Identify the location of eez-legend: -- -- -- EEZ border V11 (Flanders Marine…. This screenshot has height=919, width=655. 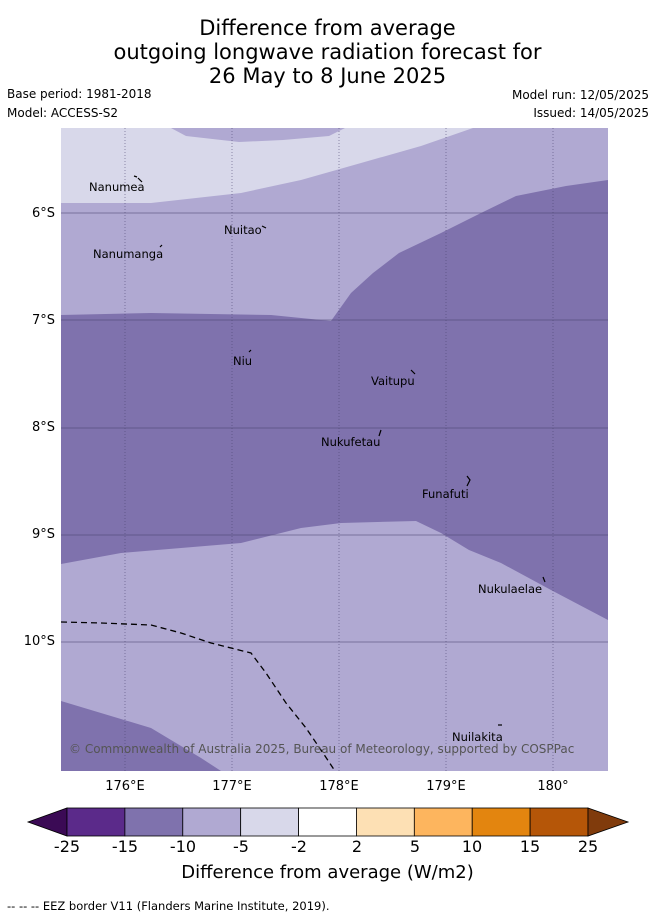
(168, 906).